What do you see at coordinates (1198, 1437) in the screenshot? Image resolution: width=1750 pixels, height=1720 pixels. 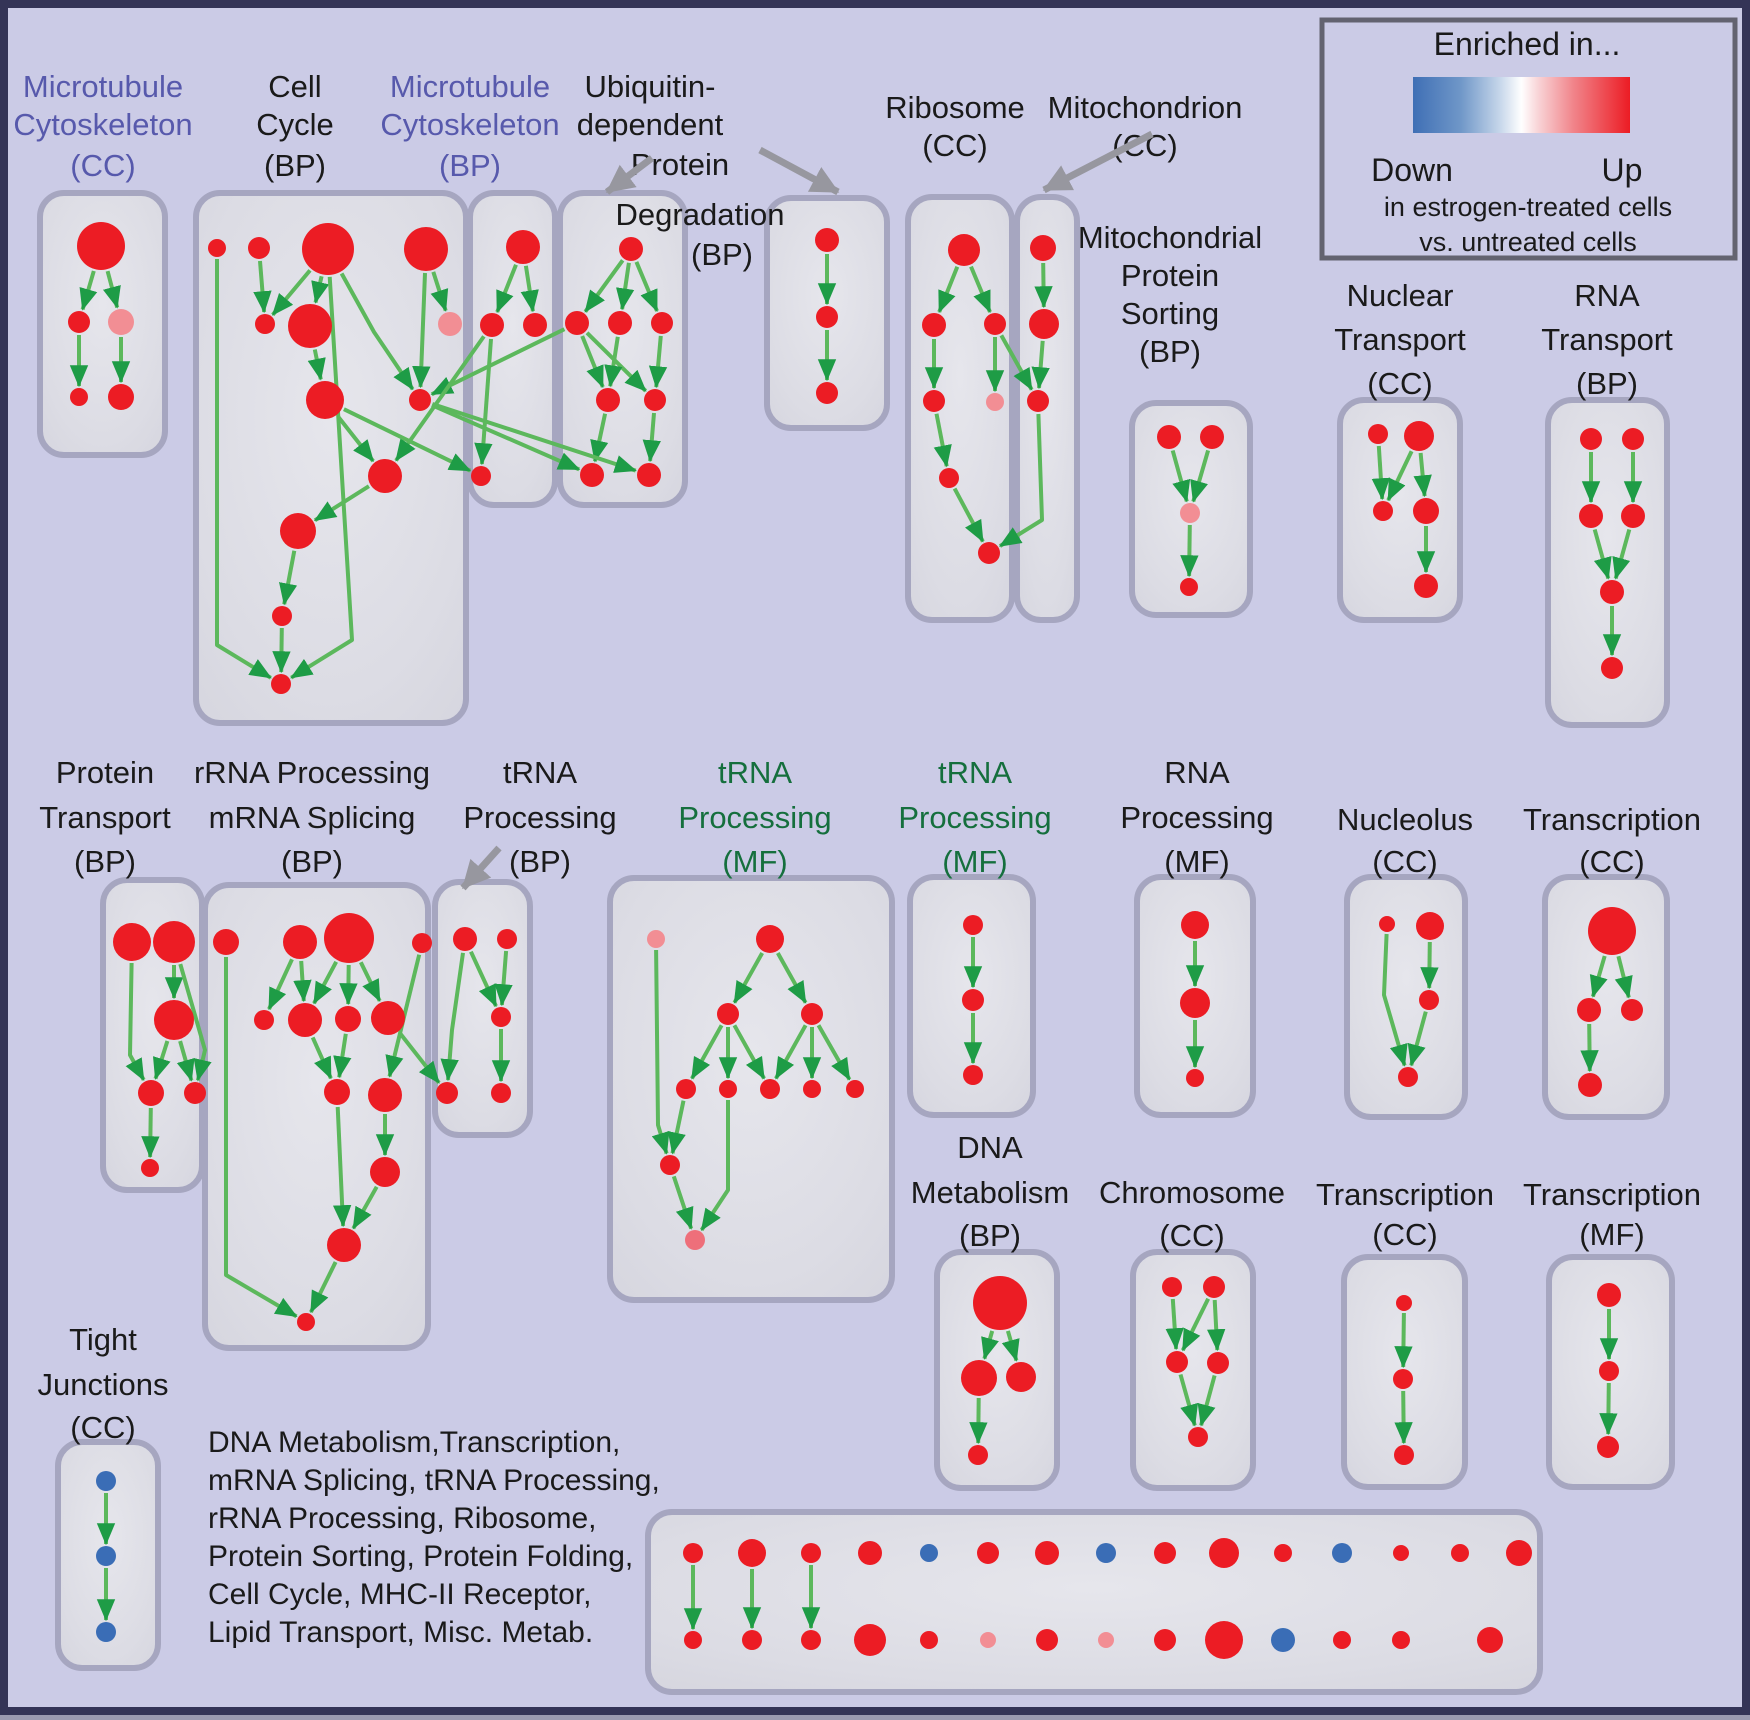 I see `go-term-node-chromosome-e5` at bounding box center [1198, 1437].